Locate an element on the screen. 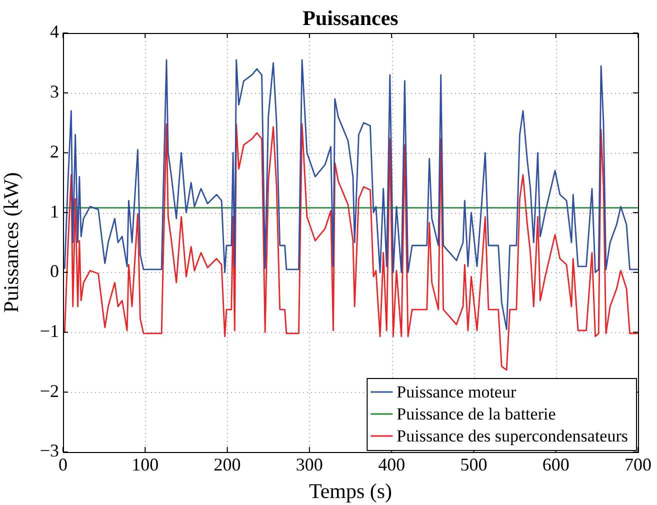  y-tick-label: 3 is located at coordinates (54, 92).